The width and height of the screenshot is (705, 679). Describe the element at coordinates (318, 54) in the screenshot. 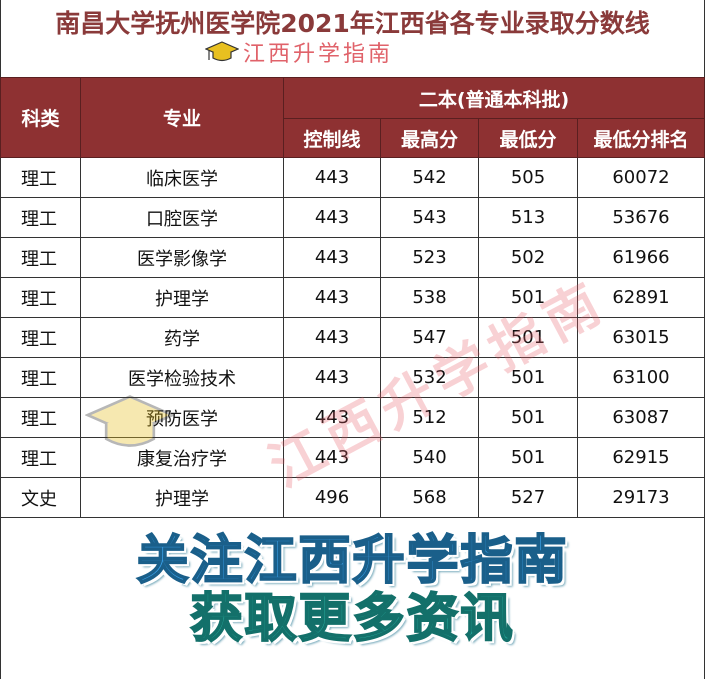

I see `brand-name: 江西升学指南` at that location.